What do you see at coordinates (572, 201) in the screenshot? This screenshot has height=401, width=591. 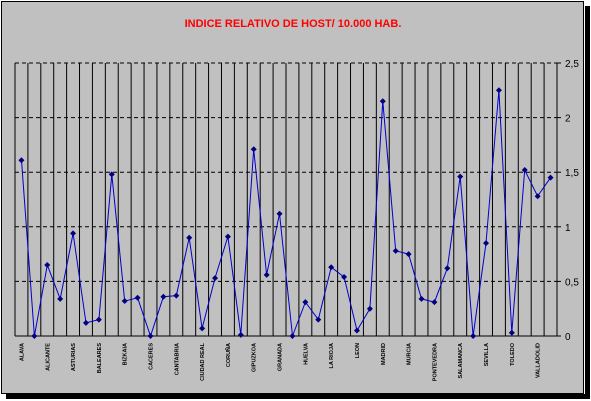 I see `y-tick-labels: 0 0,5 1 1,5 2 2,5` at bounding box center [572, 201].